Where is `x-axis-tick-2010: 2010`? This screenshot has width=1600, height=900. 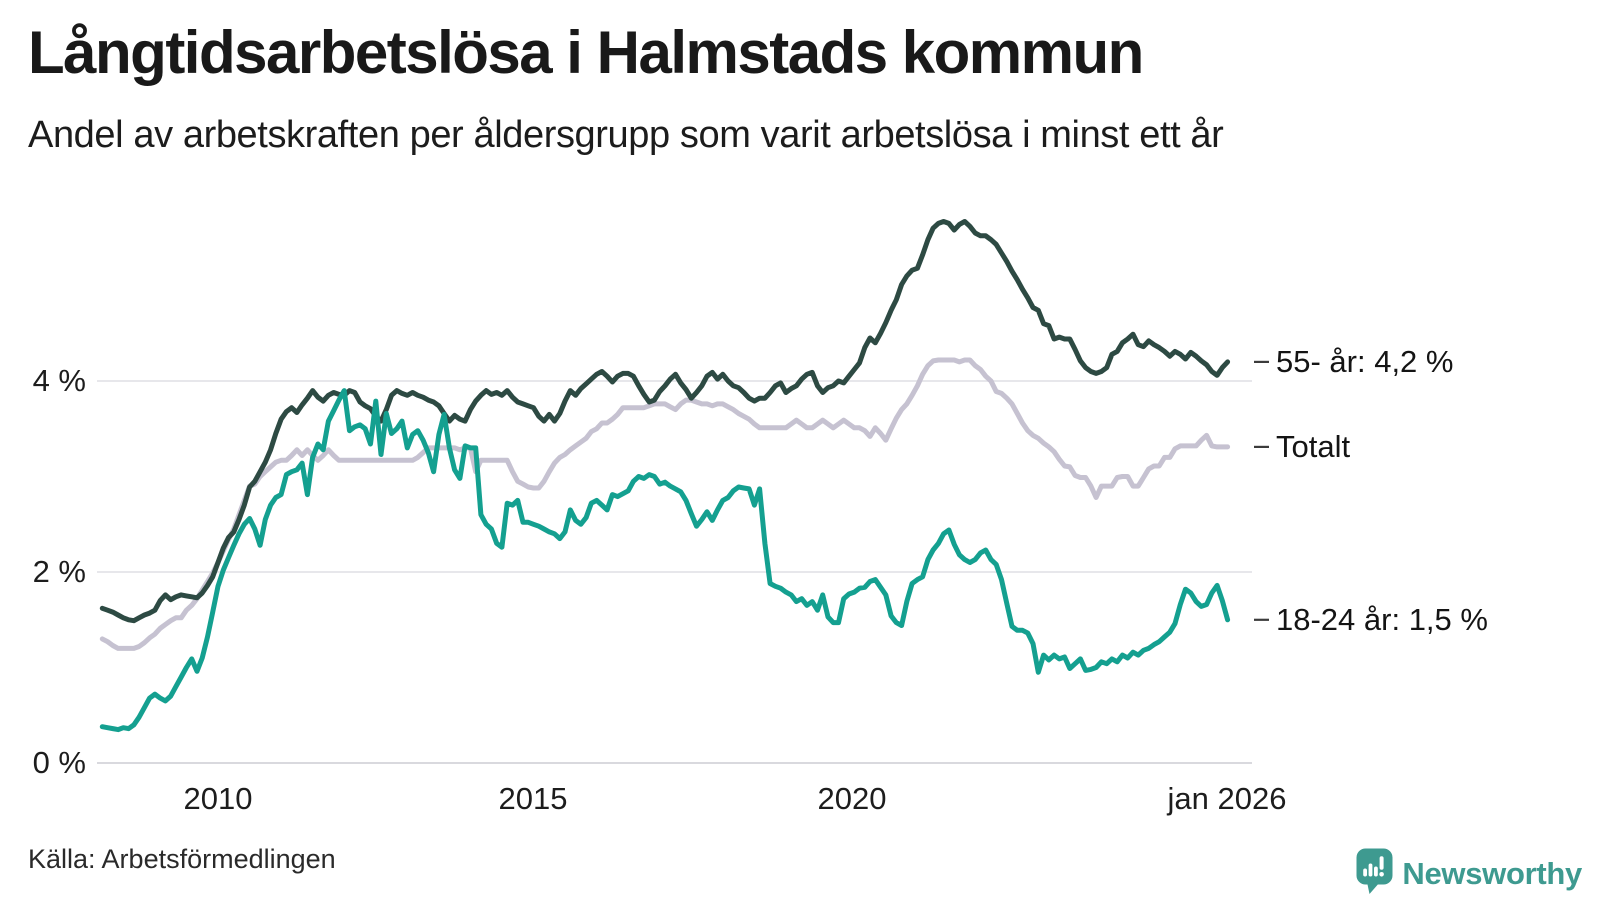
x-axis-tick-2010: 2010 is located at coordinates (218, 798).